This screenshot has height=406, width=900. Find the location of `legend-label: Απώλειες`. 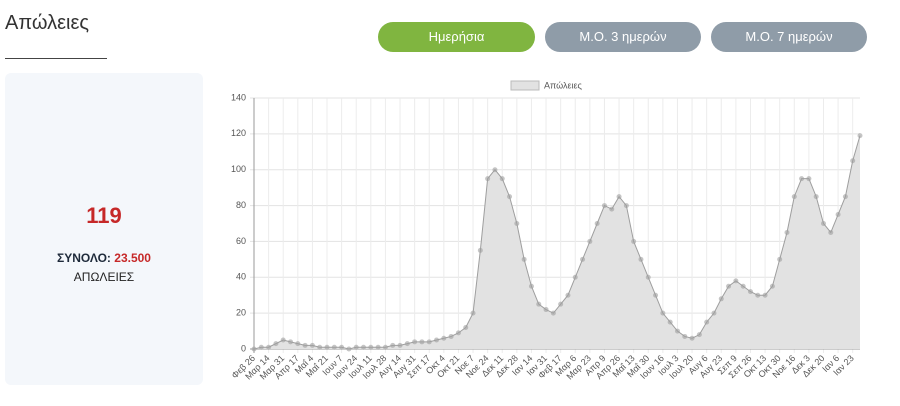

legend-label: Απώλειες is located at coordinates (563, 85).